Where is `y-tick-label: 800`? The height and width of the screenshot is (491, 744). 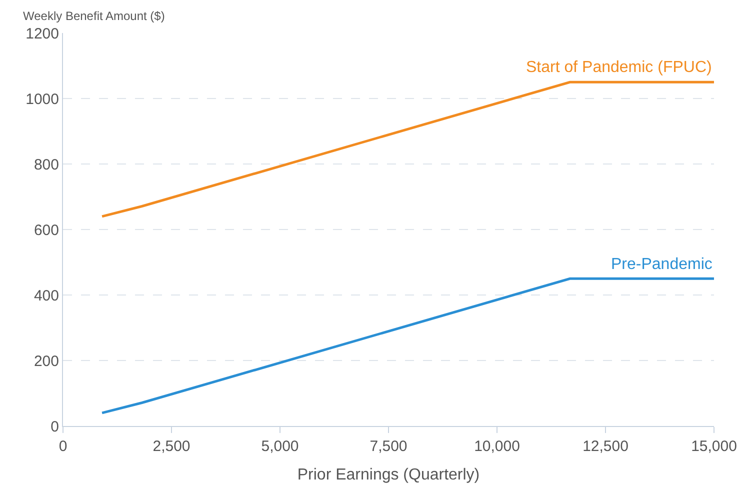
y-tick-label: 800 is located at coordinates (46, 165).